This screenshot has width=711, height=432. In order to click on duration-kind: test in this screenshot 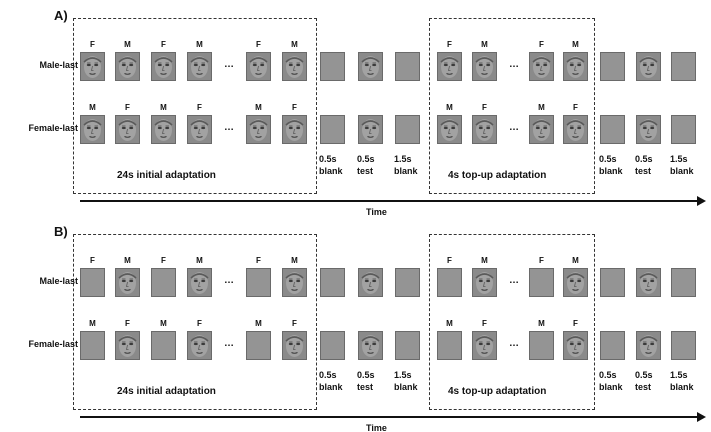, I will do `click(643, 387)`.